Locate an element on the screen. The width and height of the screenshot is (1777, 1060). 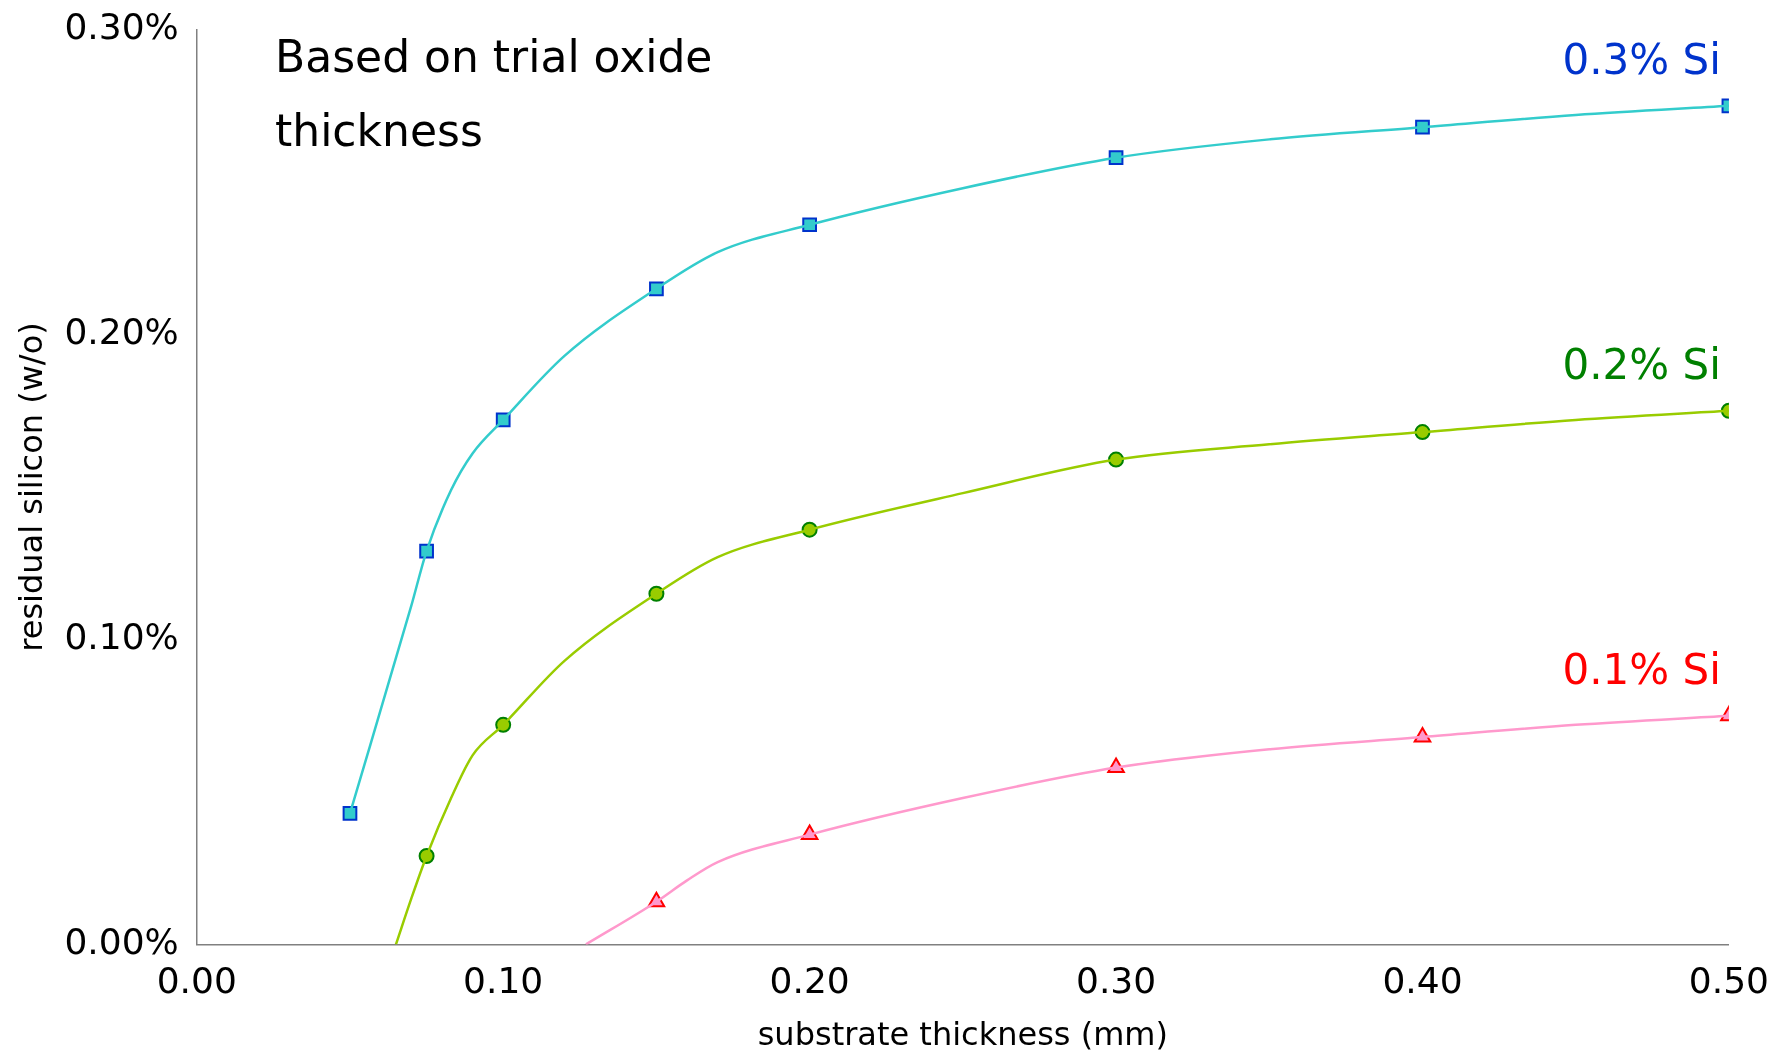
y-tick-label: 0.10% is located at coordinates (121, 636).